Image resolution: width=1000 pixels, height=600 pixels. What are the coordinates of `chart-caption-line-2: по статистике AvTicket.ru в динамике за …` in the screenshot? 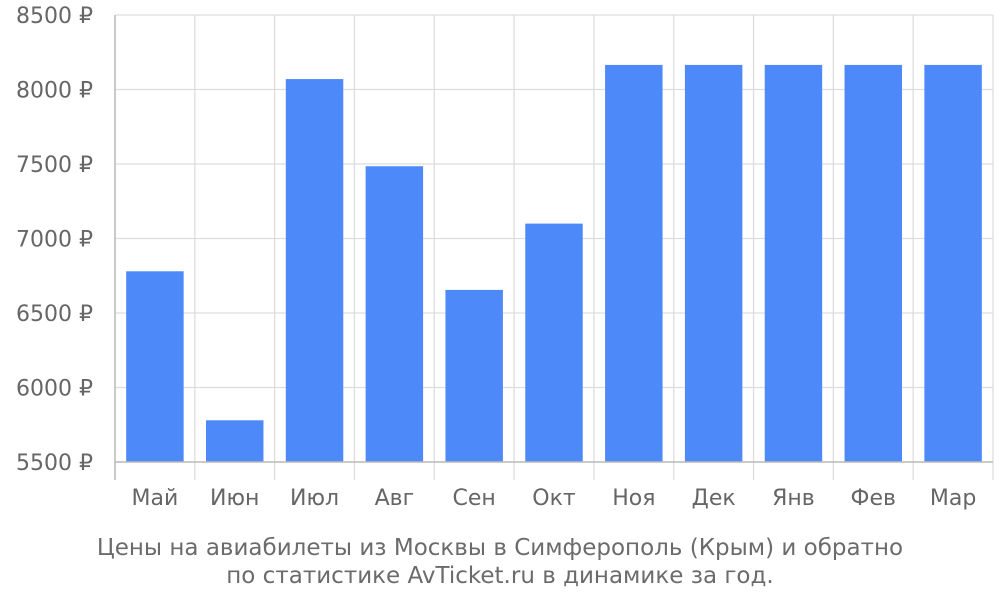 It's located at (500, 576).